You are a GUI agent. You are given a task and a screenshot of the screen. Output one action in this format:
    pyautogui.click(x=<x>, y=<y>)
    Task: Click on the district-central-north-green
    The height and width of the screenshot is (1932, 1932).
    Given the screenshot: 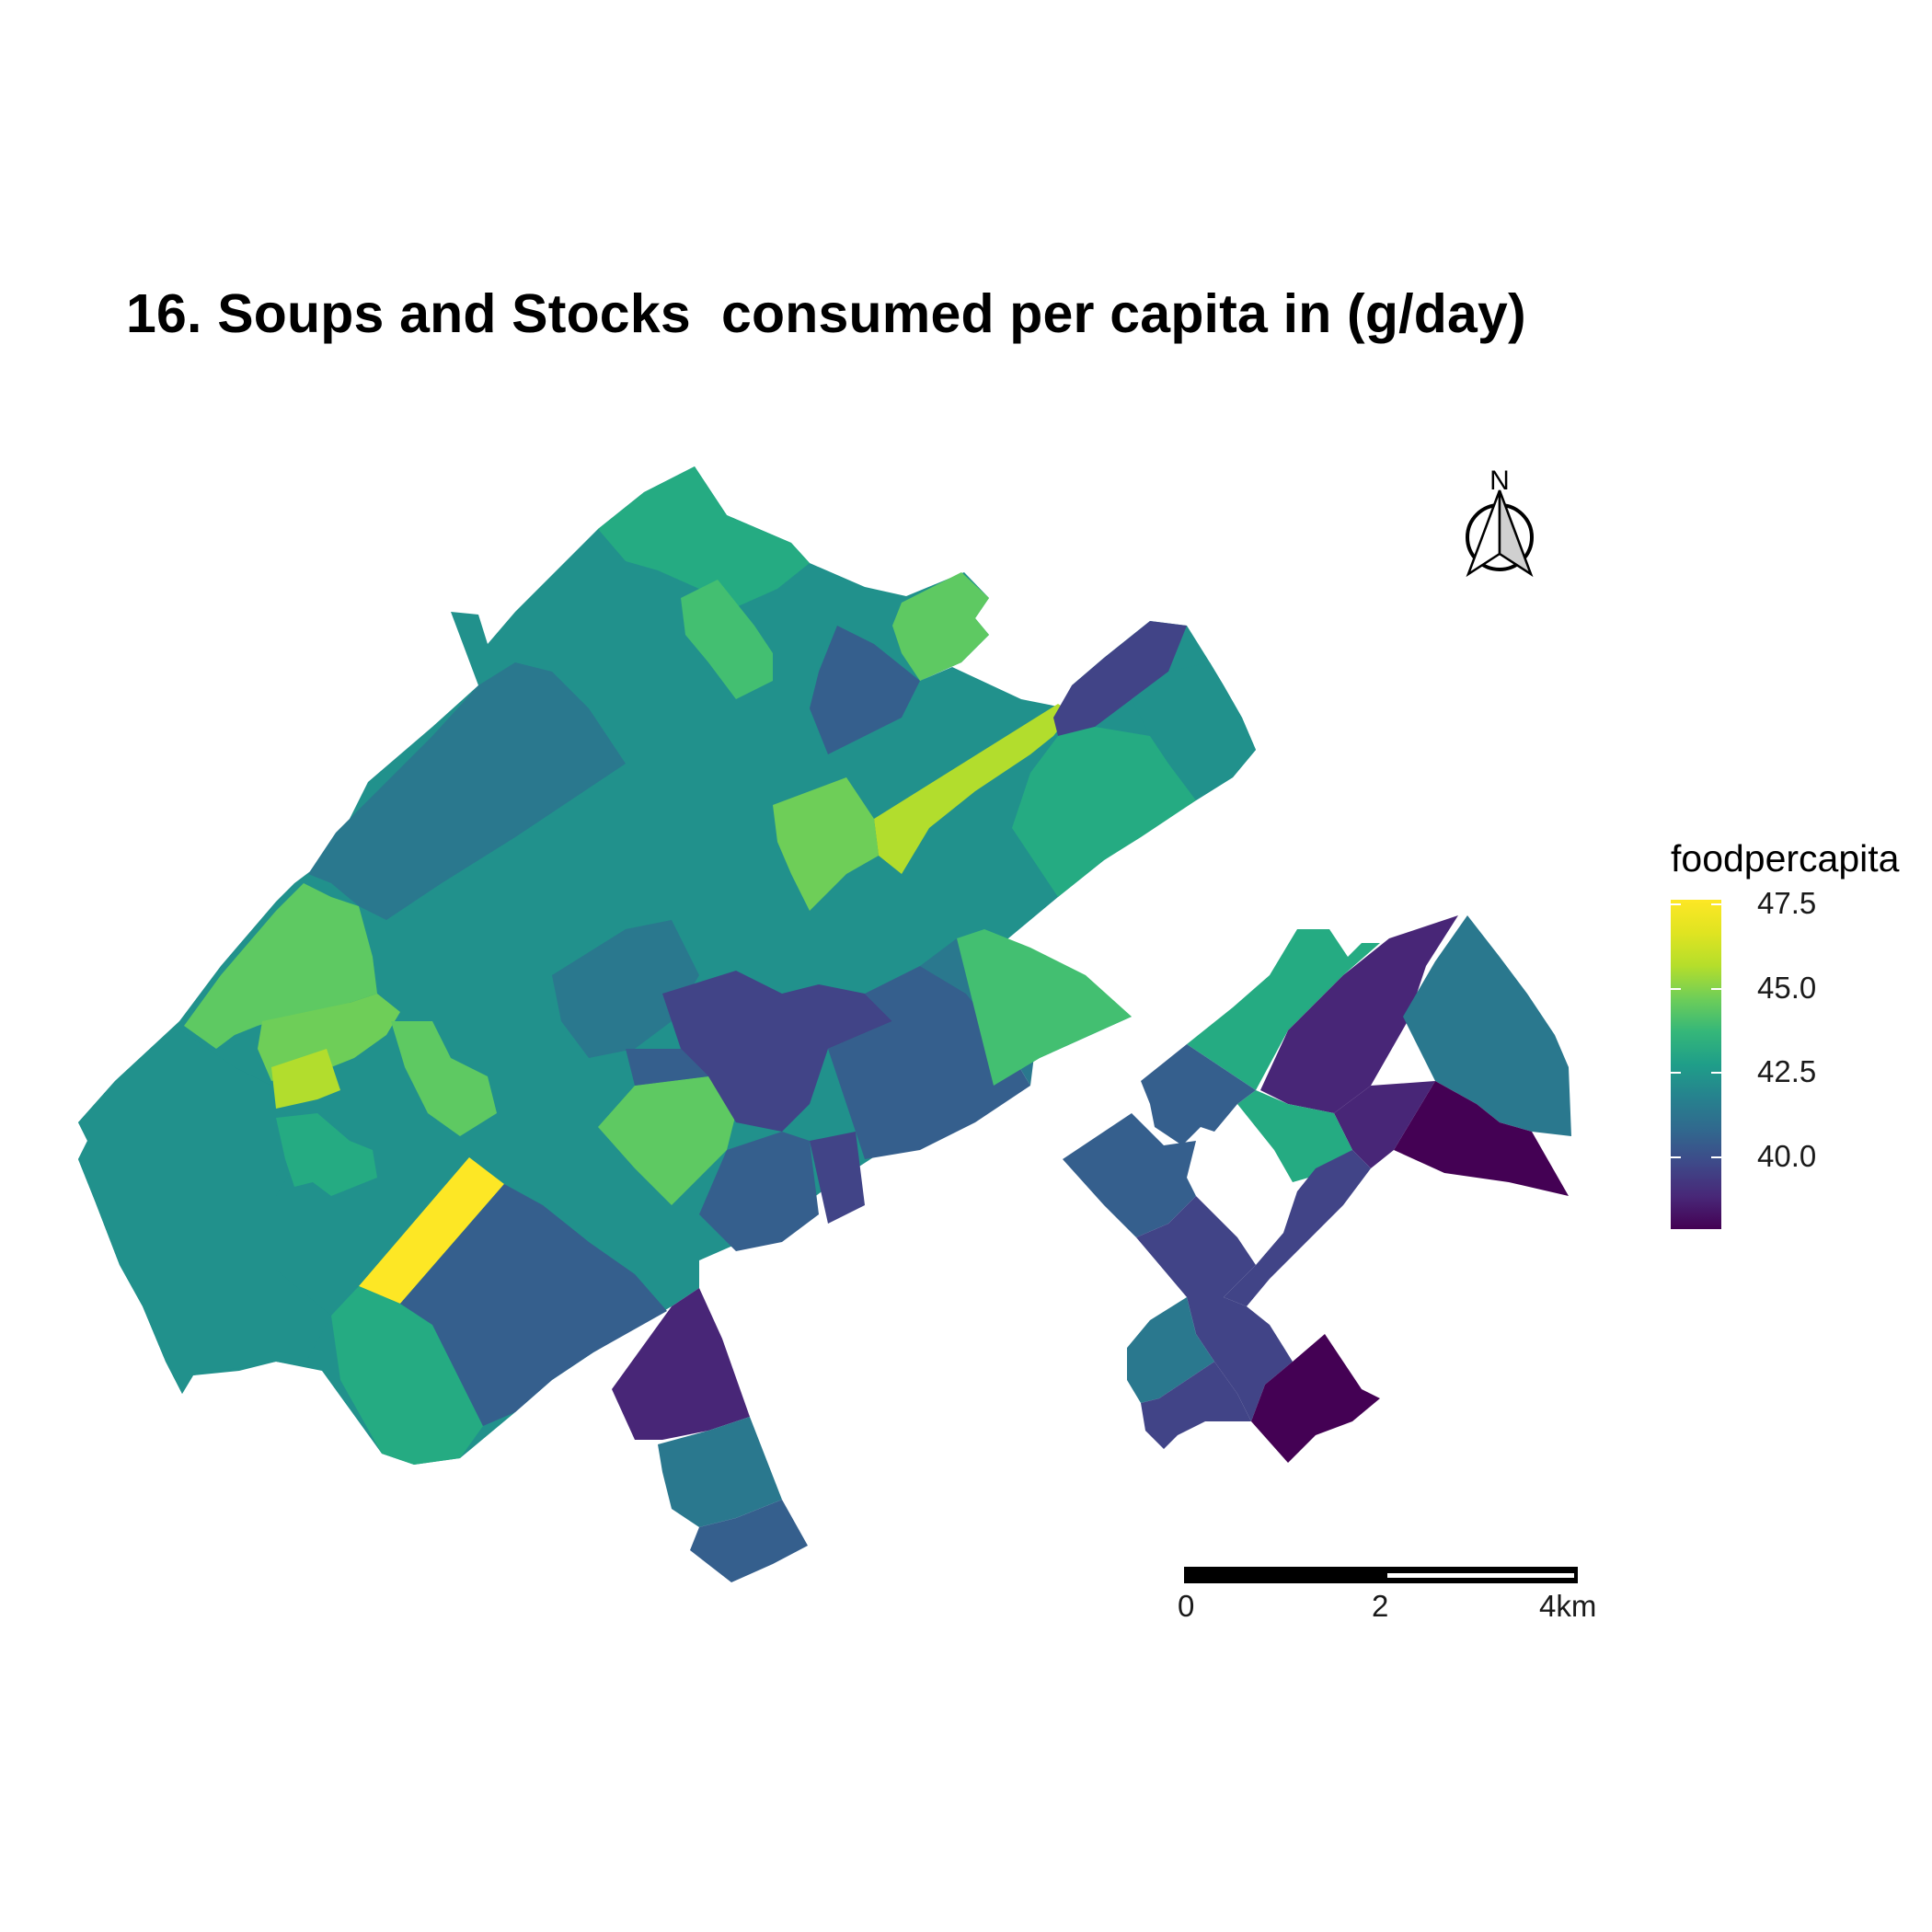 What is the action you would take?
    pyautogui.click(x=826, y=844)
    